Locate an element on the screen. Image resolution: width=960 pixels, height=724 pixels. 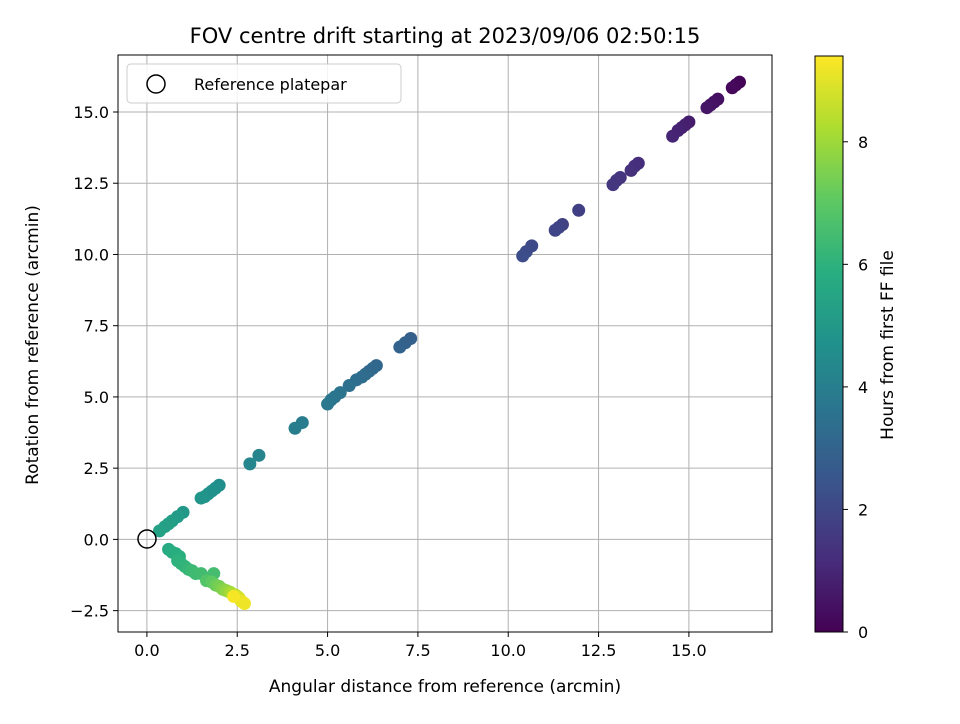
colorbar-tick-label: 6 is located at coordinates (863, 264).